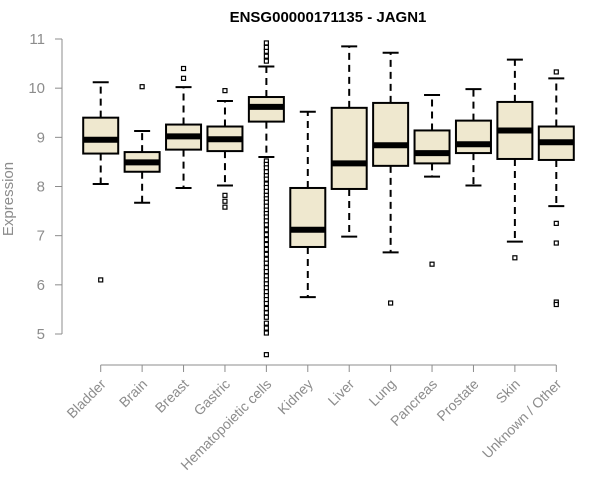  What do you see at coordinates (432, 180) in the screenshot?
I see `box-pancreas` at bounding box center [432, 180].